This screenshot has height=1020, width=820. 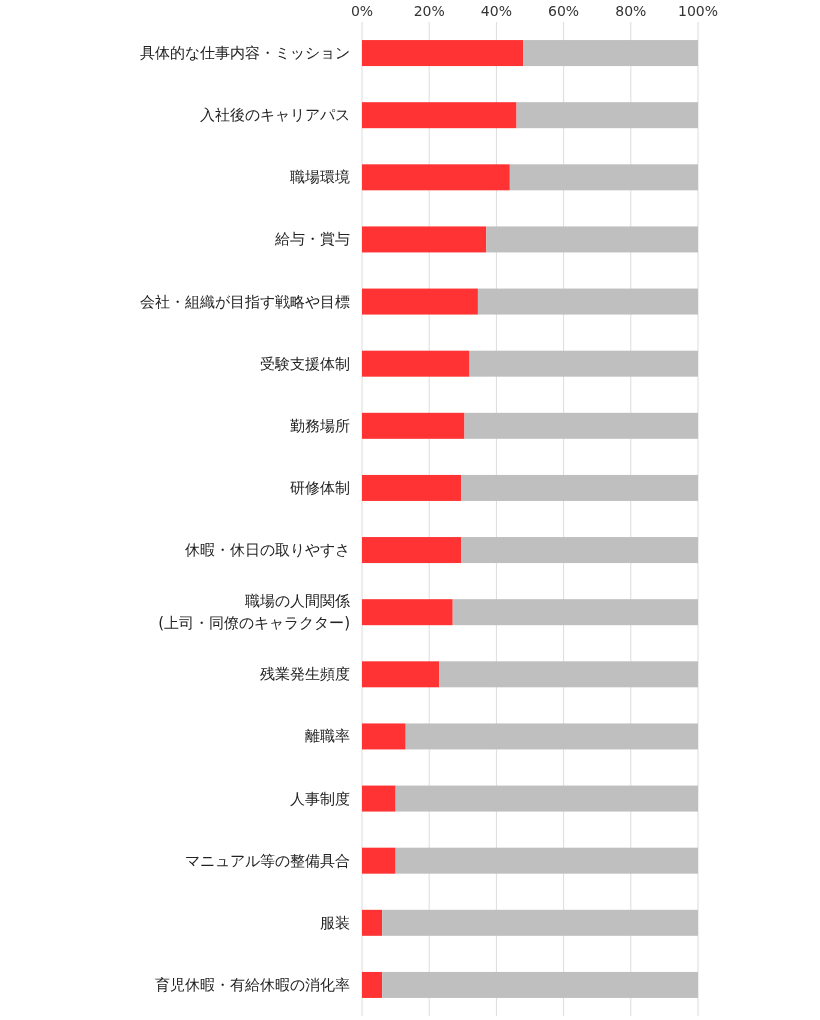 What do you see at coordinates (312, 239) in the screenshot?
I see `y-tick-label: 給与・賞与` at bounding box center [312, 239].